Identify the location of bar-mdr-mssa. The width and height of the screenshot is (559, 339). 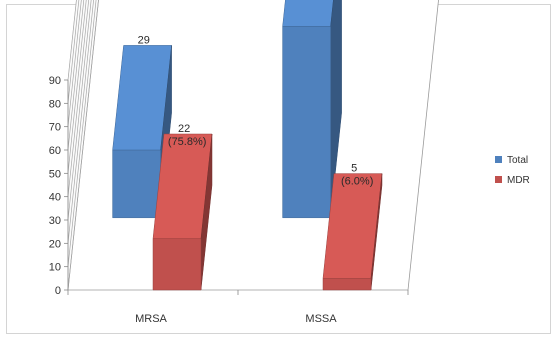
(347, 284).